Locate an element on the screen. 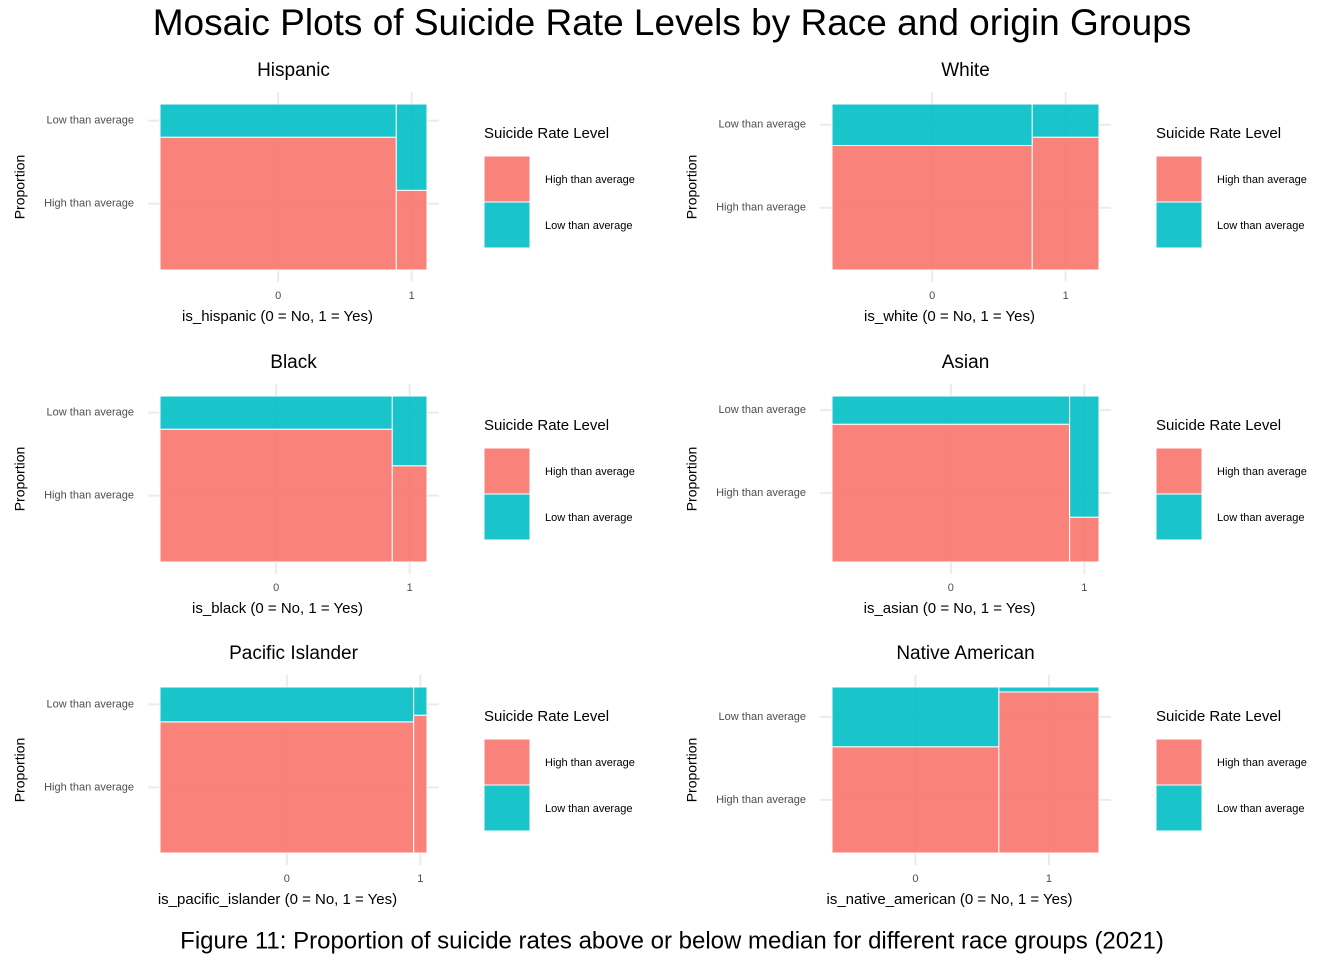 This screenshot has height=960, width=1344. panel-title: Black is located at coordinates (293, 362).